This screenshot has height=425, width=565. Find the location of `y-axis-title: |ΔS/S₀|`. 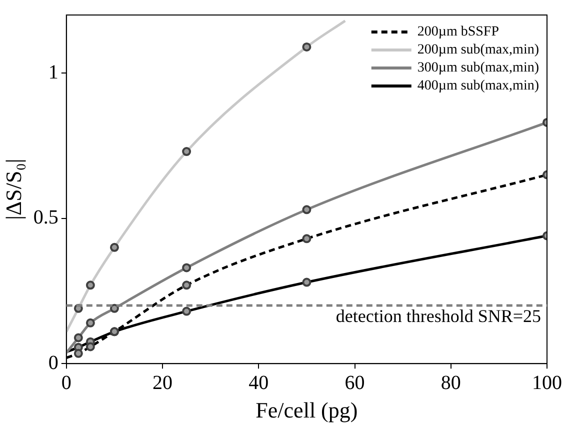

y-axis-title: |ΔS/S₀| is located at coordinates (13, 189).